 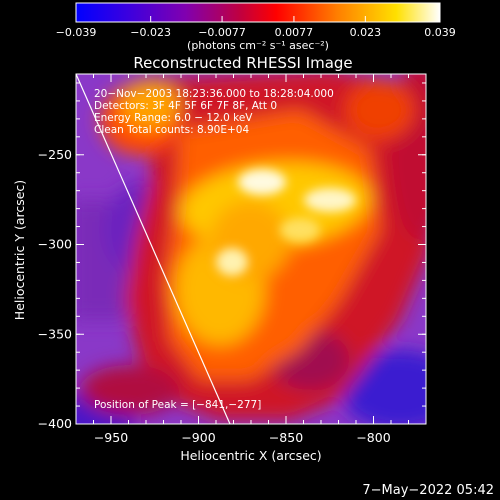 I want to click on x-tick-label: −850, so click(x=286, y=437).